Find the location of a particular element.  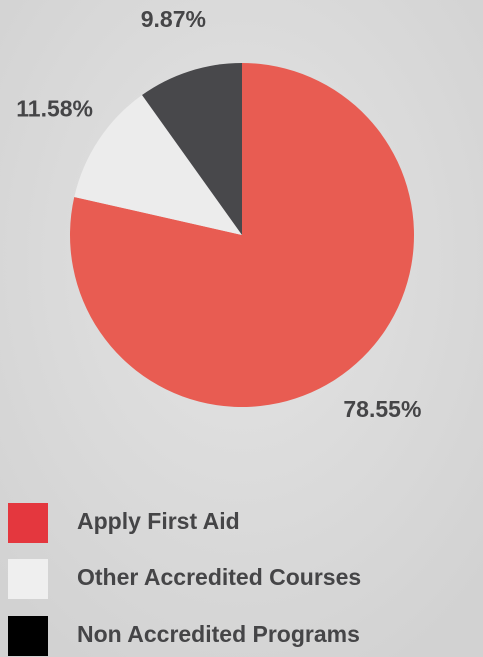

legend-label: Apply First Aid is located at coordinates (158, 521).